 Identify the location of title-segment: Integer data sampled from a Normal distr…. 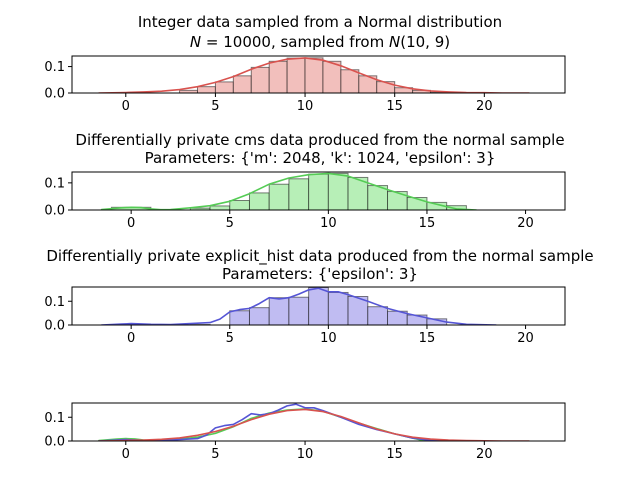
(320, 22).